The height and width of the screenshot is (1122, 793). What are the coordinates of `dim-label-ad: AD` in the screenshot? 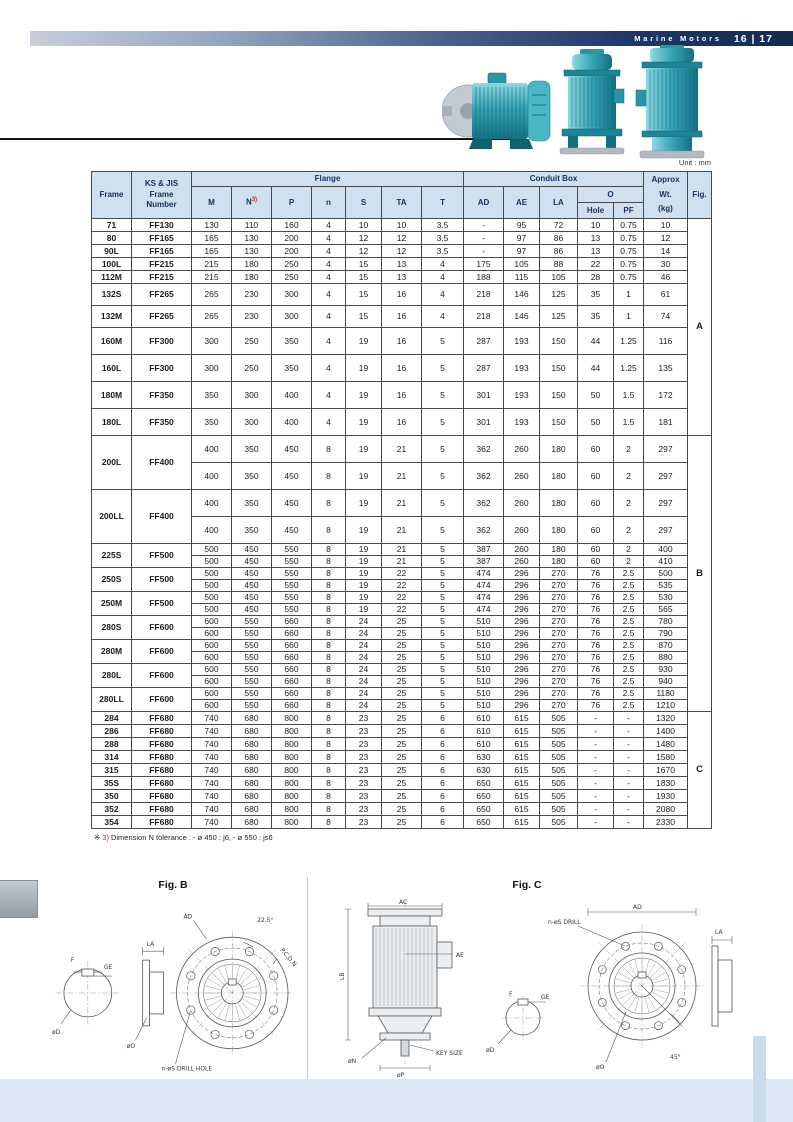 It's located at (187, 916).